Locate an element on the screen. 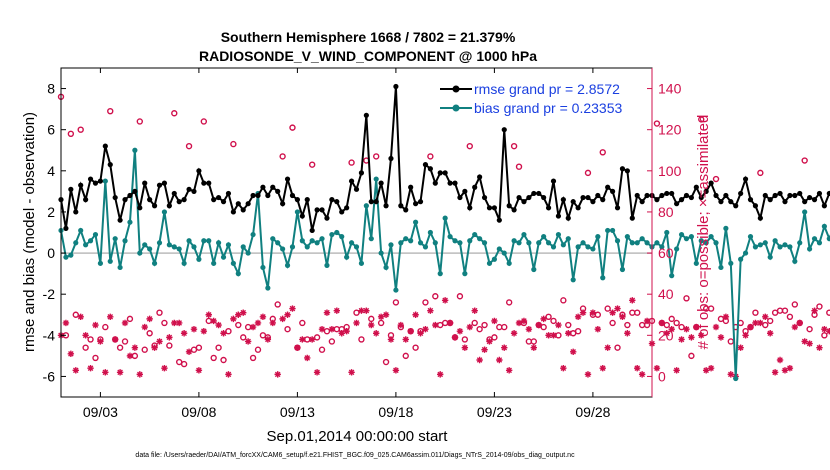 This screenshot has width=830, height=470. y-tick-label: -2 is located at coordinates (49, 294).